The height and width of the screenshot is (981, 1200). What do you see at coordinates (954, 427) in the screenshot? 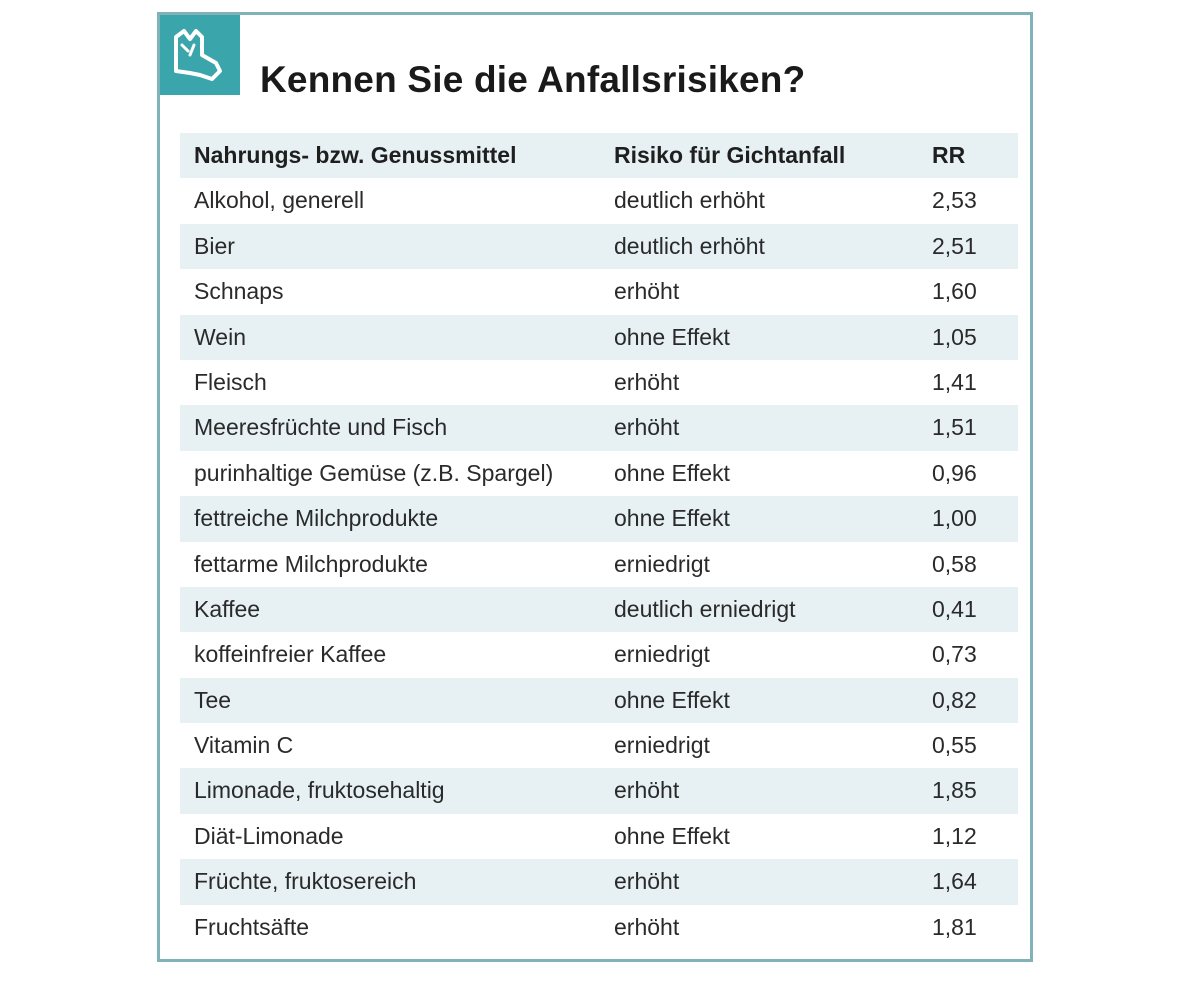
I see `rr-cell: 1,51` at bounding box center [954, 427].